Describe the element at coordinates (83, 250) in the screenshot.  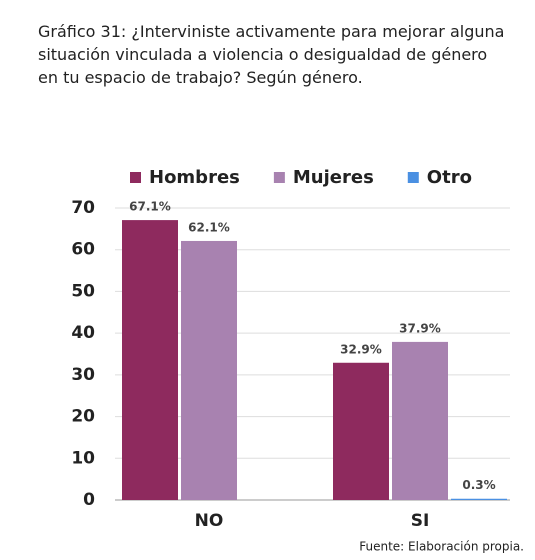
I see `y-tick-label: 60` at that location.